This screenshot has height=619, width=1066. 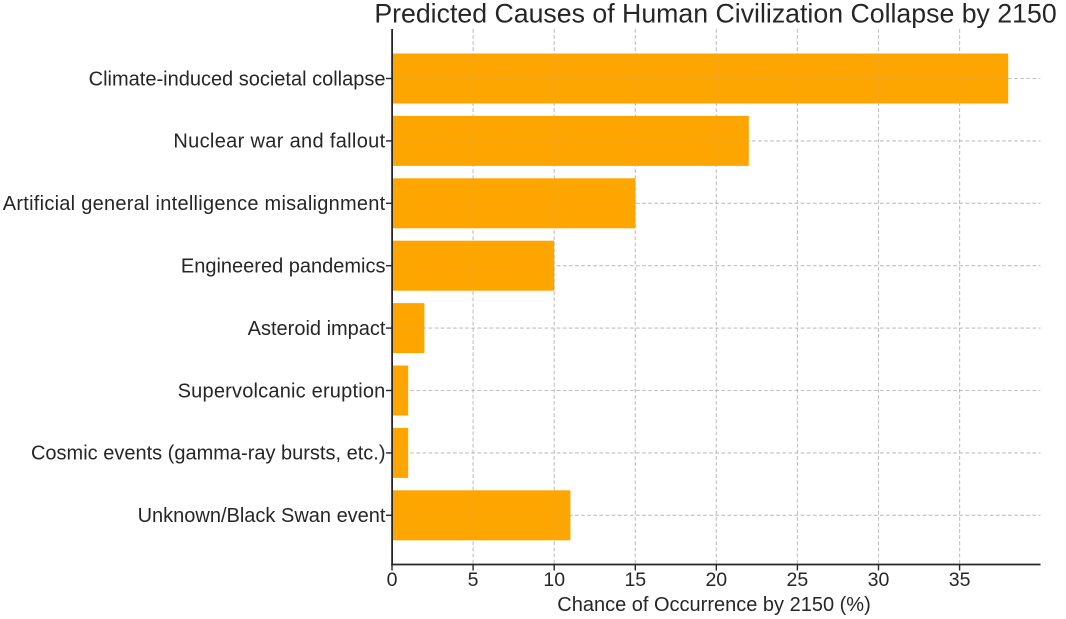 I want to click on svg-text: 20, so click(x=716, y=580).